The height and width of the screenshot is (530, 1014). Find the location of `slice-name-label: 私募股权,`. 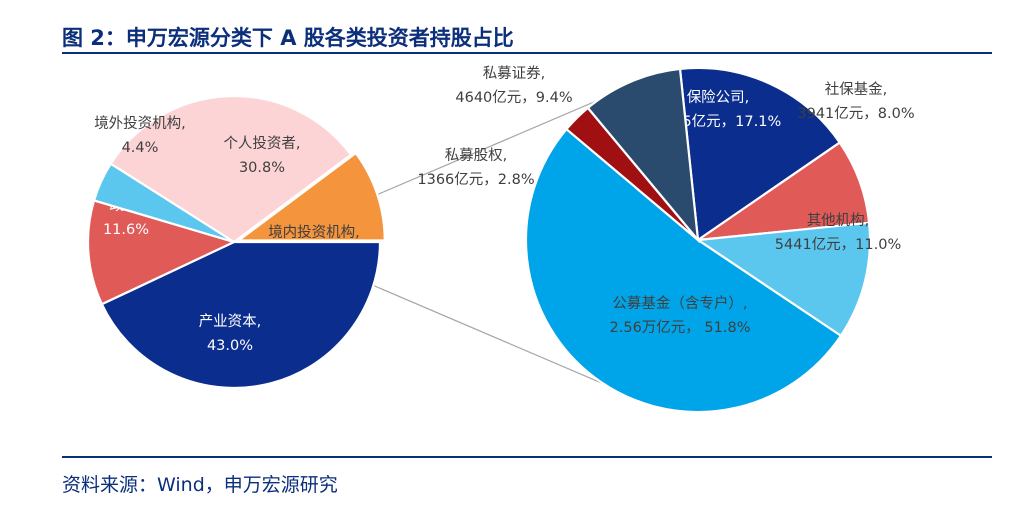

slice-name-label: 私募股权, is located at coordinates (476, 155).